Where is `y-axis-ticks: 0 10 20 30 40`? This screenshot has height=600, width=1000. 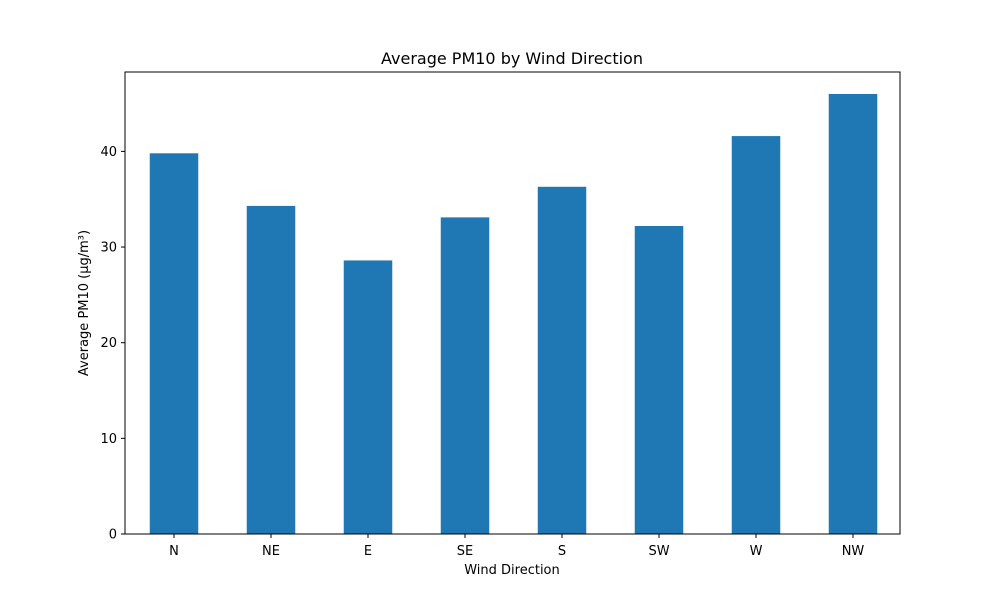
y-axis-ticks: 0 10 20 30 40 is located at coordinates (112, 344).